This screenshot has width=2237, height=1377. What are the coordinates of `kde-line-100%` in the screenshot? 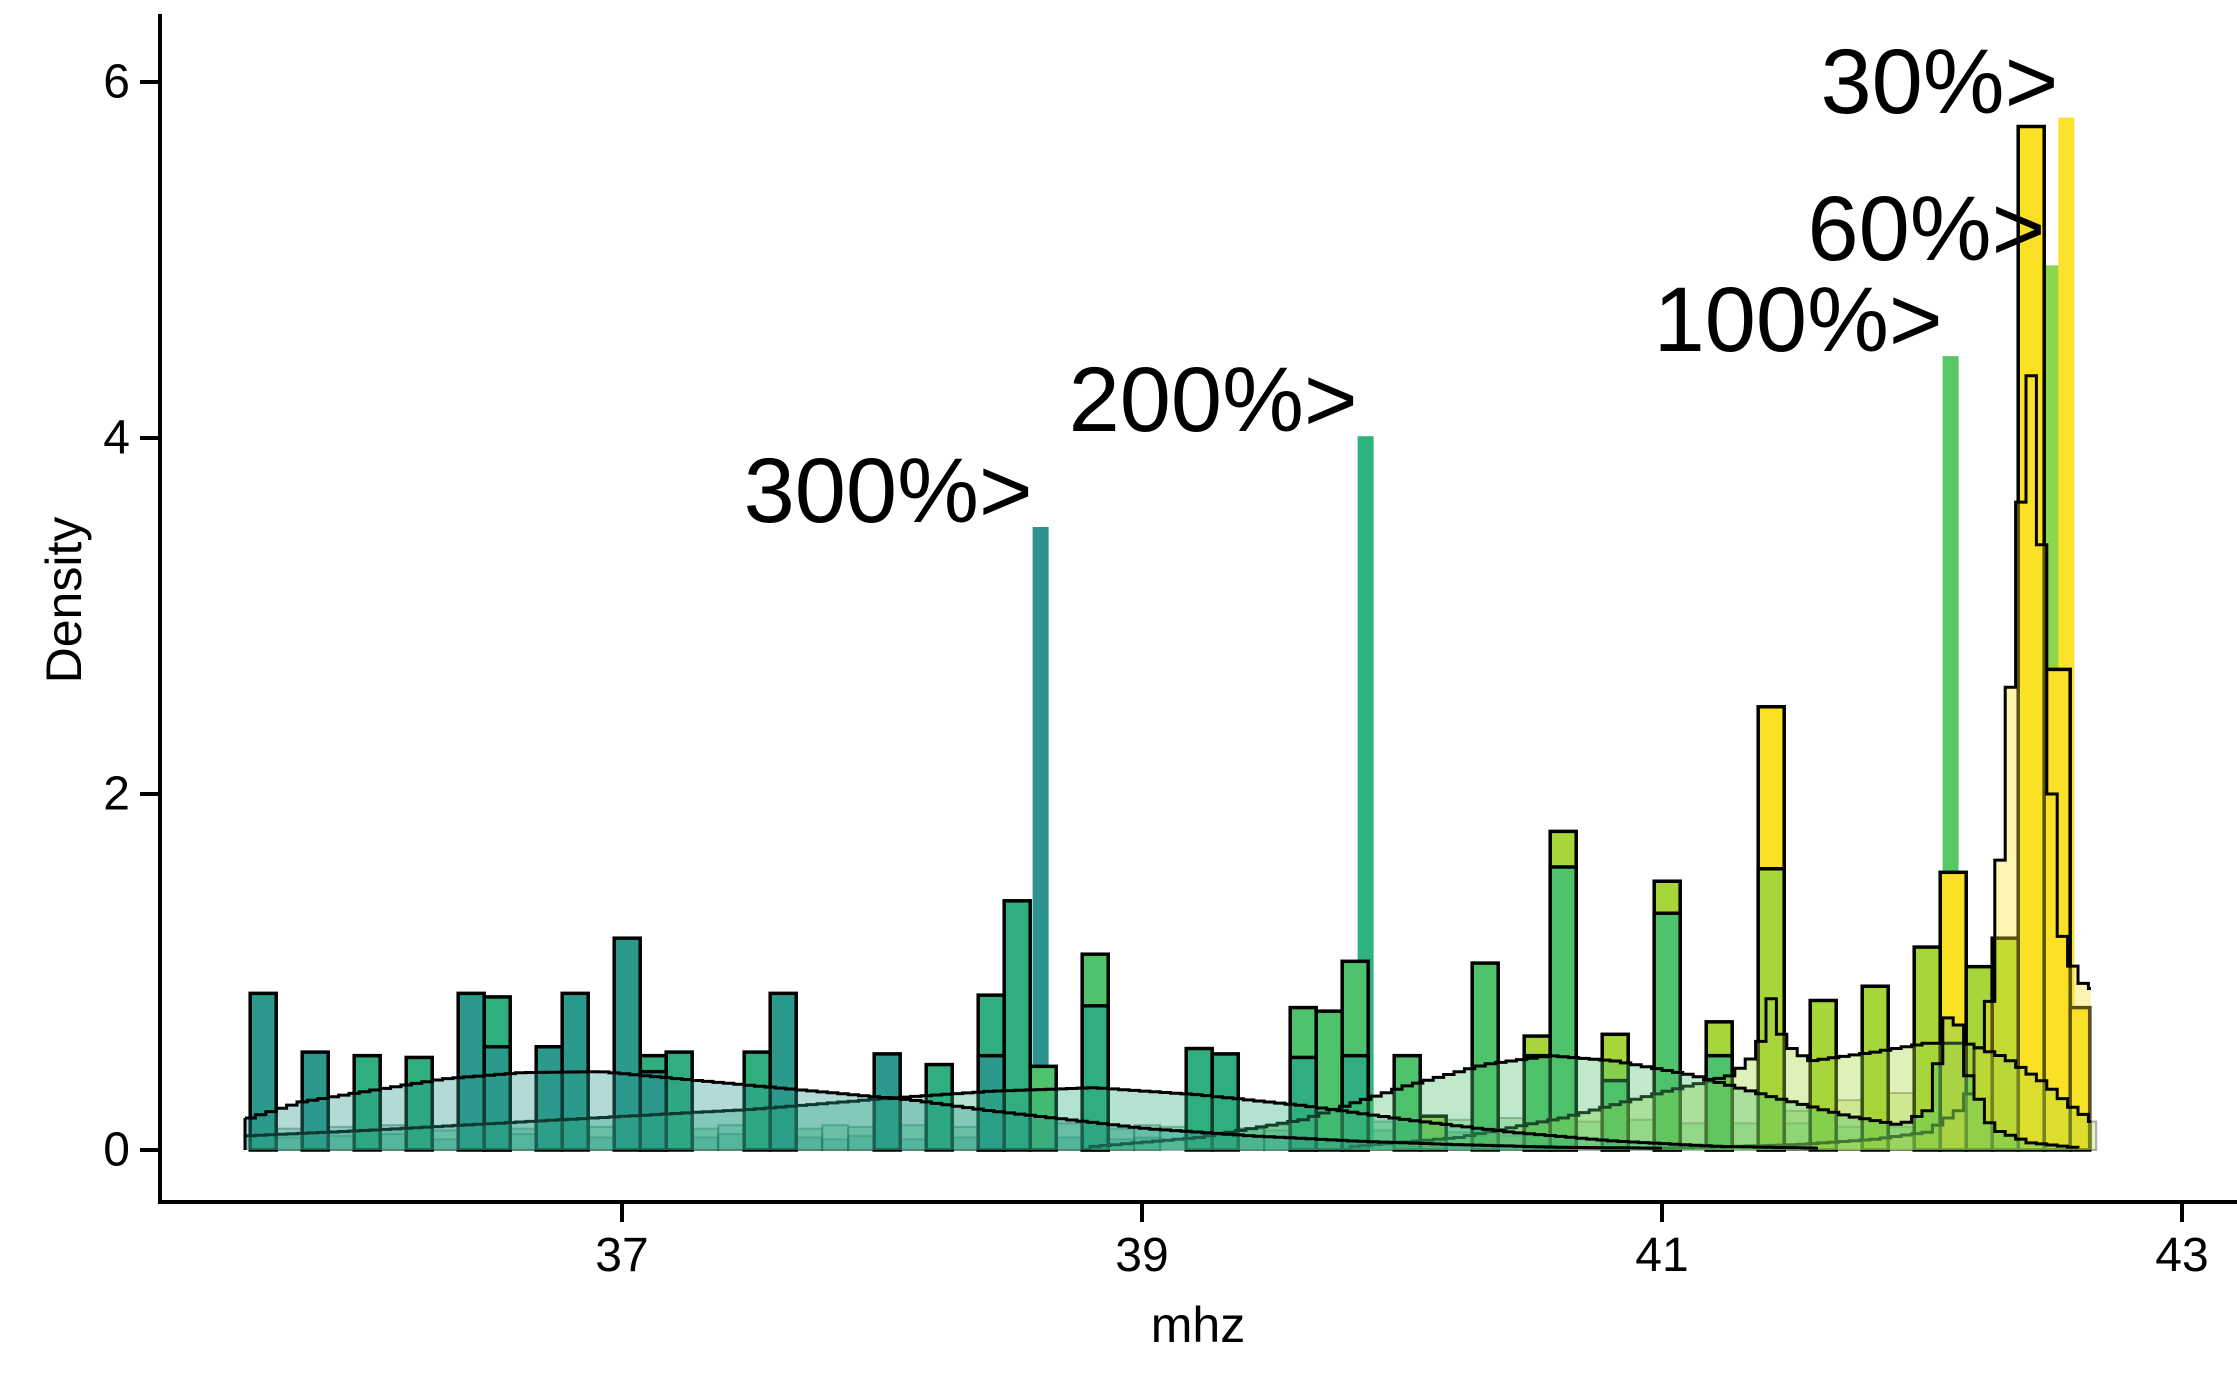 It's located at (1584, 1083).